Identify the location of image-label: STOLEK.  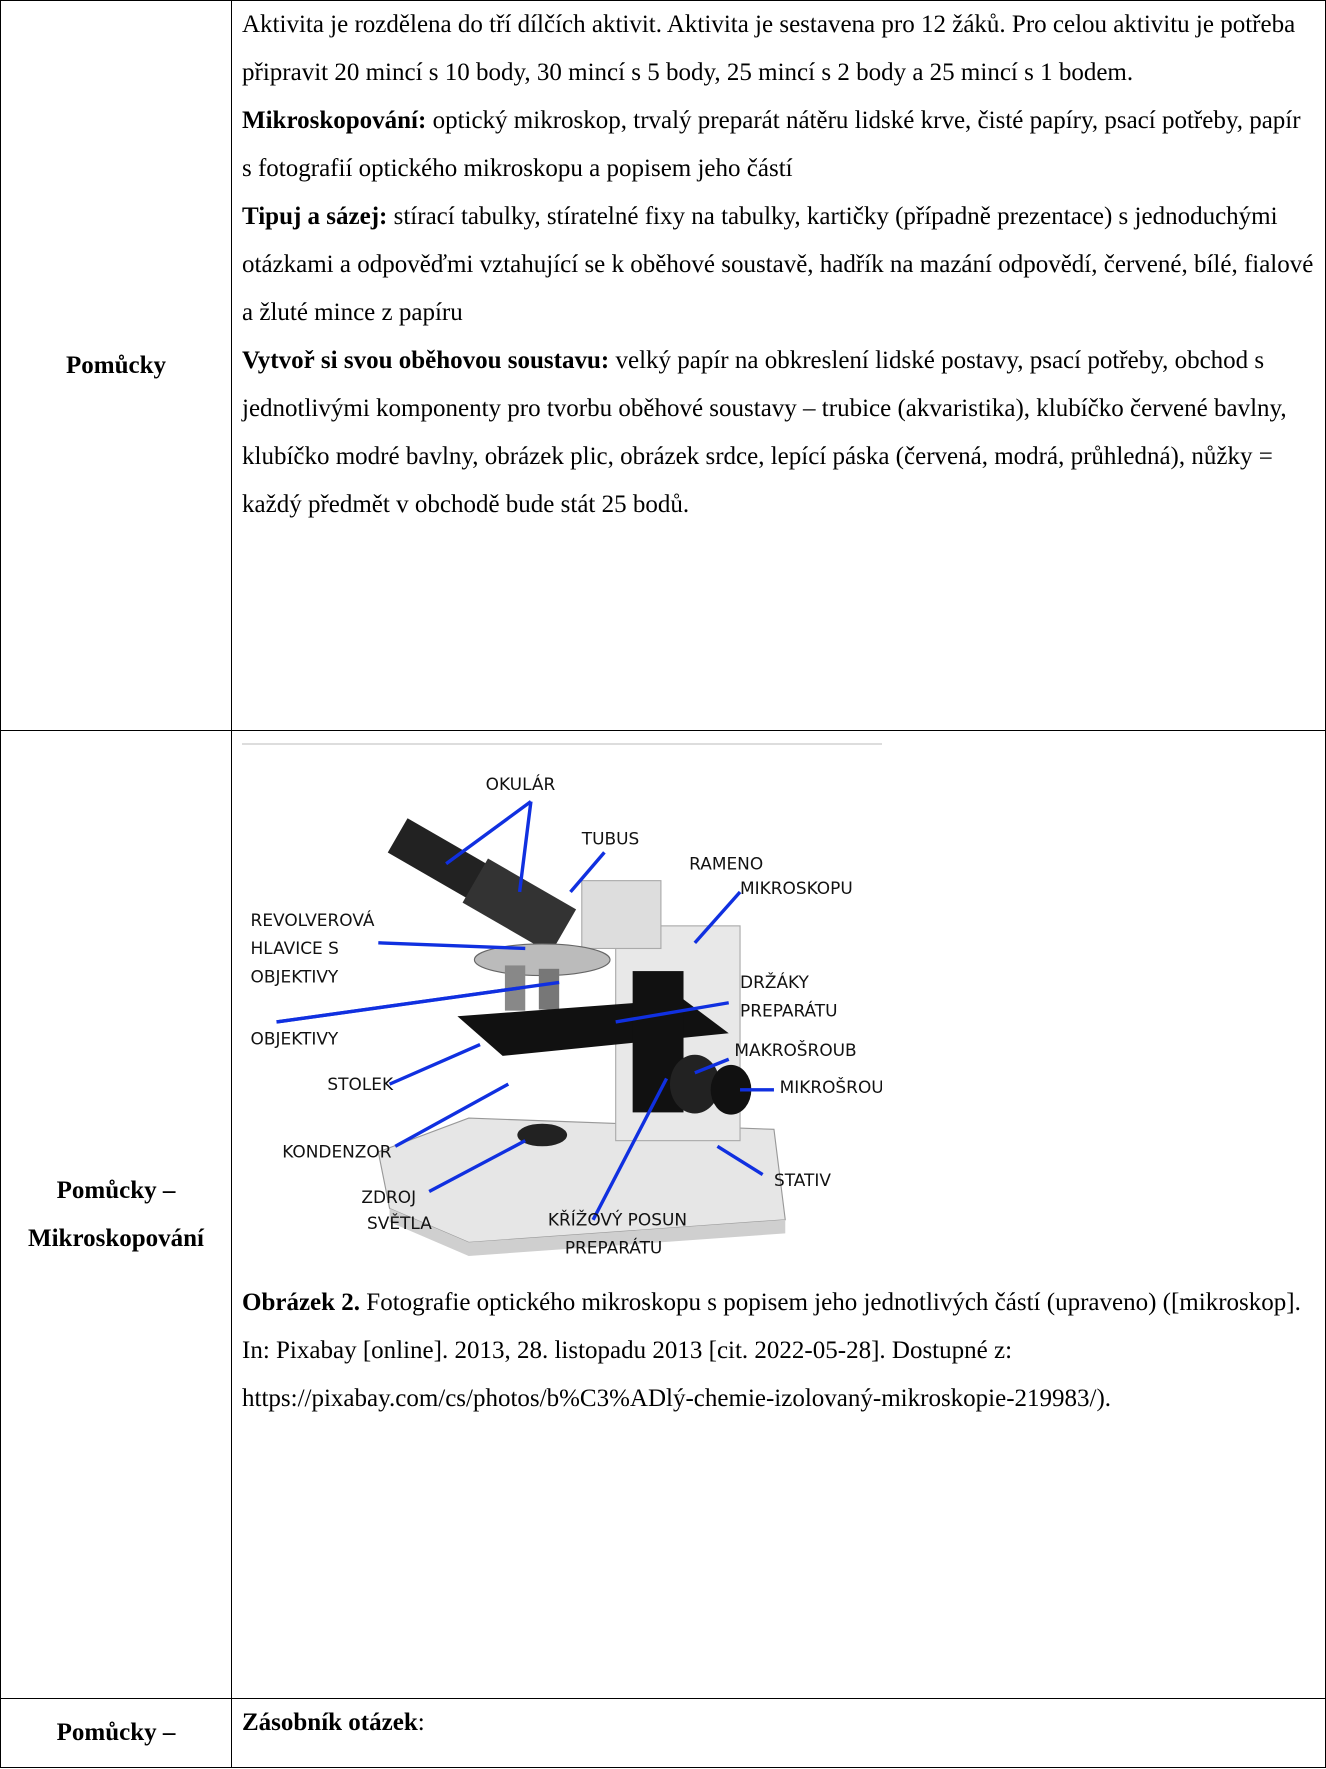
(360, 1084).